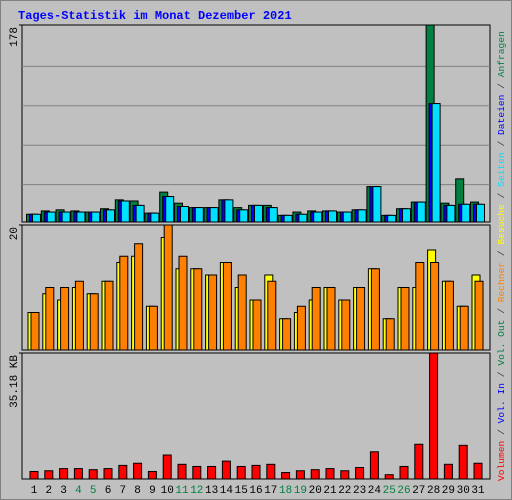  I want to click on x-tick-label: 30, so click(463, 491).